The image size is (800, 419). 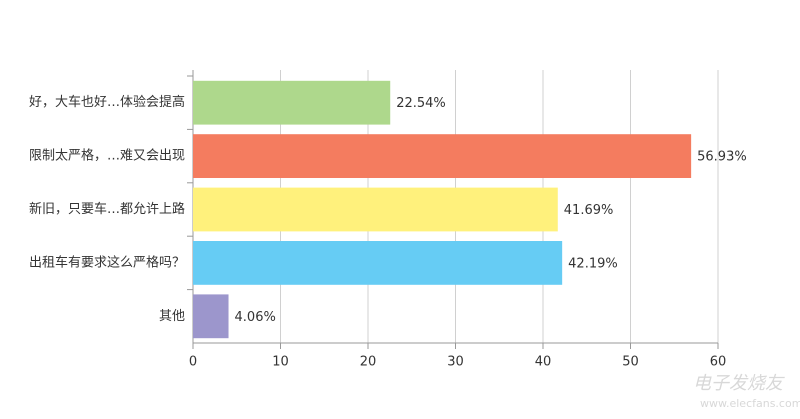 What do you see at coordinates (455, 362) in the screenshot?
I see `x-tick-label: 30` at bounding box center [455, 362].